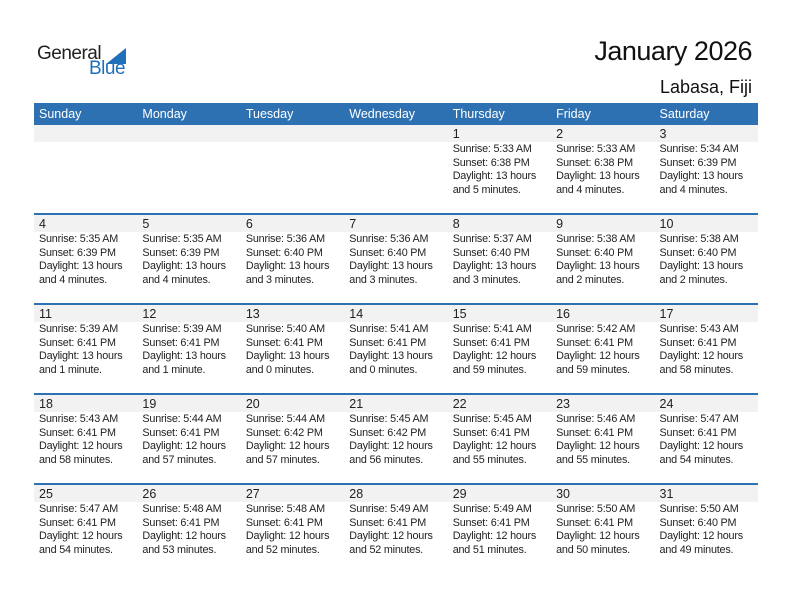  I want to click on day-number: 29, so click(459, 494).